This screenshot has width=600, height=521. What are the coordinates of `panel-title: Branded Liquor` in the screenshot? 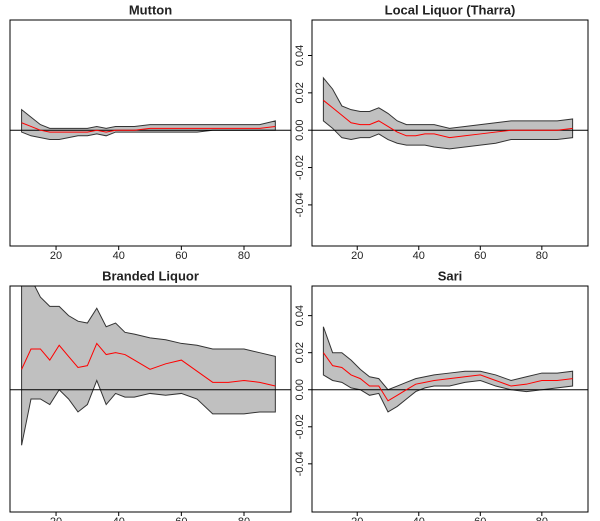 It's located at (150, 275).